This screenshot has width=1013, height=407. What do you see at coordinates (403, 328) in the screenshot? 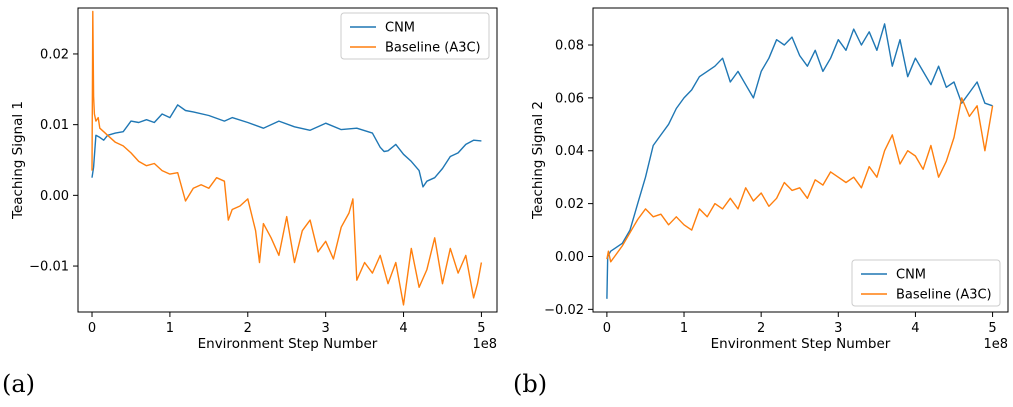
I see `x-tick-label-a: 4` at bounding box center [403, 328].